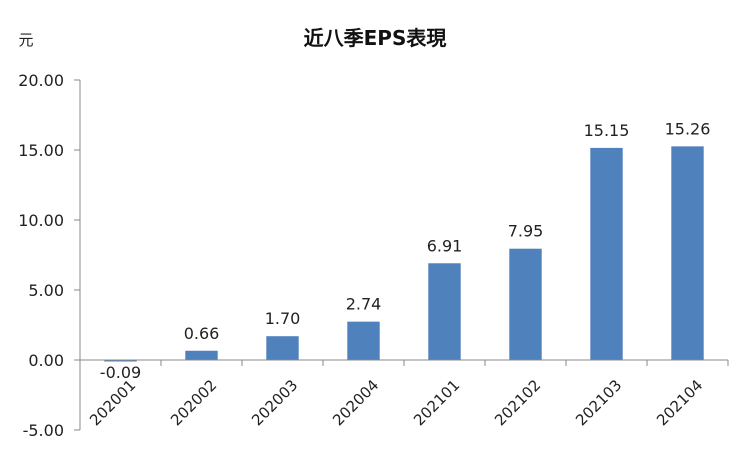  What do you see at coordinates (120, 372) in the screenshot?
I see `data-label: -0.09` at bounding box center [120, 372].